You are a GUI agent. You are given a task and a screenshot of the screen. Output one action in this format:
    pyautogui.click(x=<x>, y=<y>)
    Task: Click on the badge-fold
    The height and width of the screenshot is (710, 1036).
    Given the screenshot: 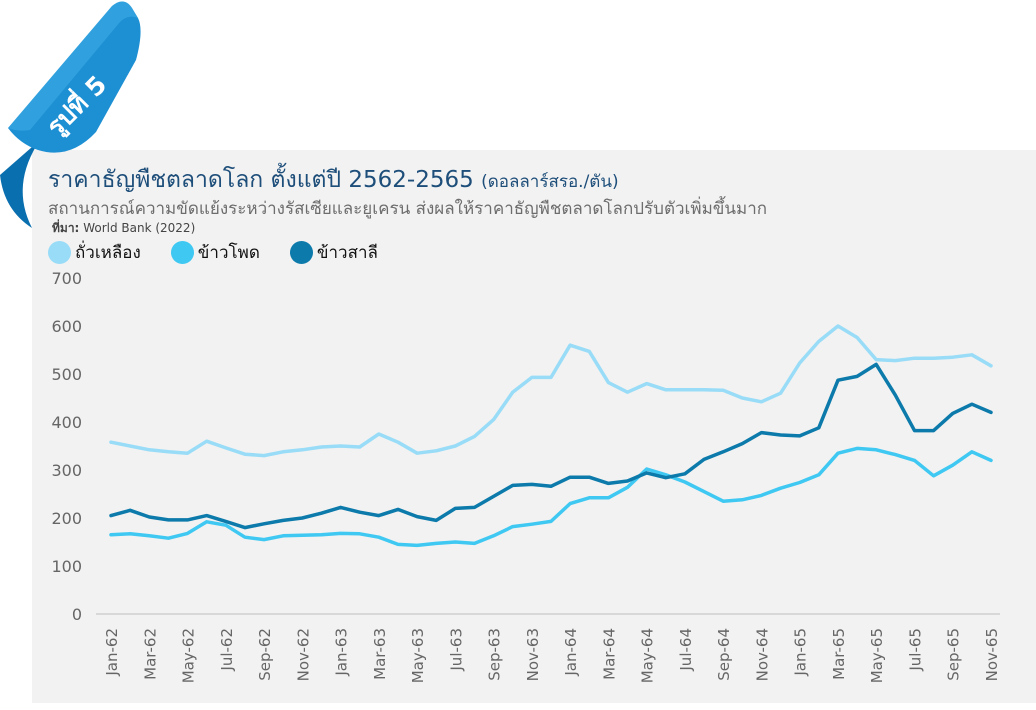 What is the action you would take?
    pyautogui.click(x=20, y=184)
    